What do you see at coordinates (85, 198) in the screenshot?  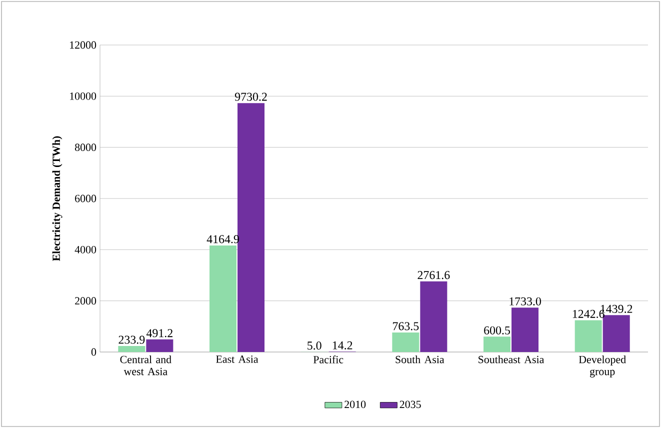 I see `y-tick-label: 6000` at bounding box center [85, 198].